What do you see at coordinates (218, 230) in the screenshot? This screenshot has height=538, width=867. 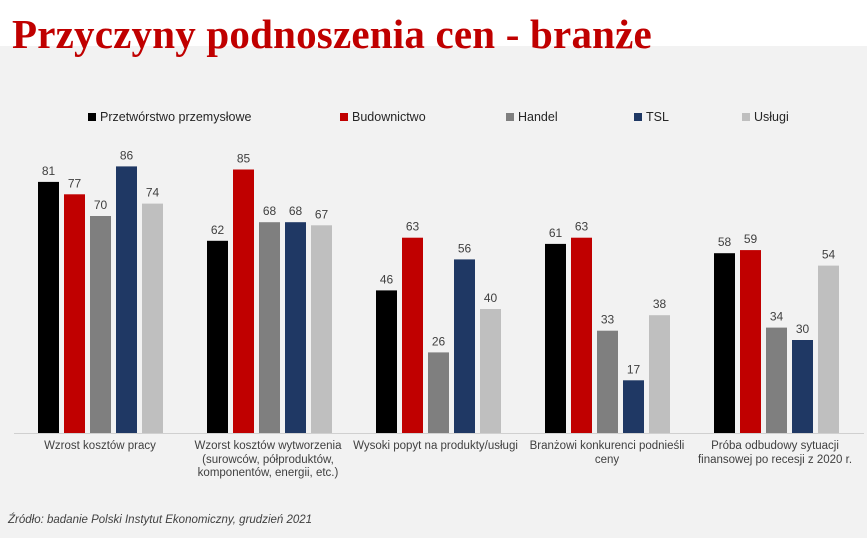 I see `data-label: 62` at bounding box center [218, 230].